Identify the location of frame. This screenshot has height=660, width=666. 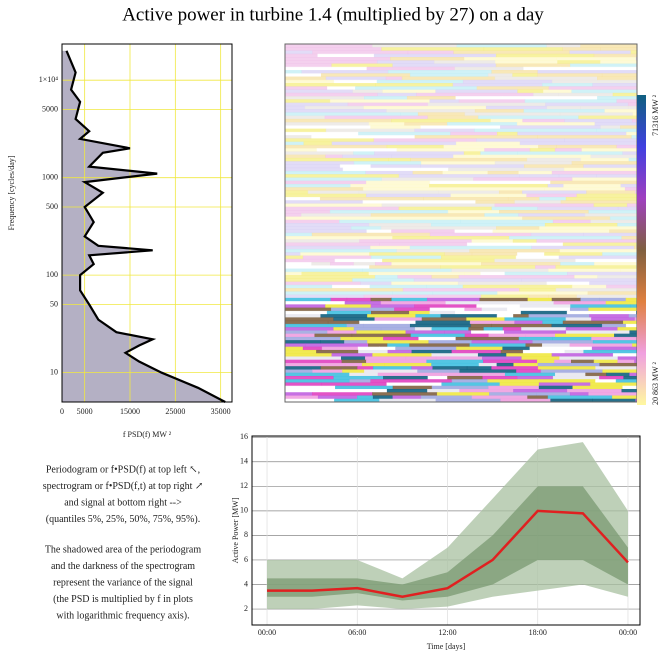
(147, 223).